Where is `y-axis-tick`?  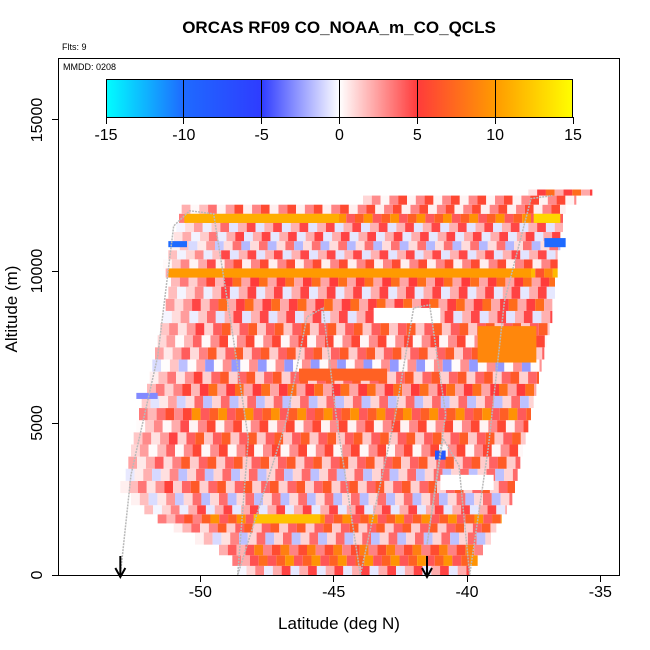 y-axis-tick is located at coordinates (55, 120).